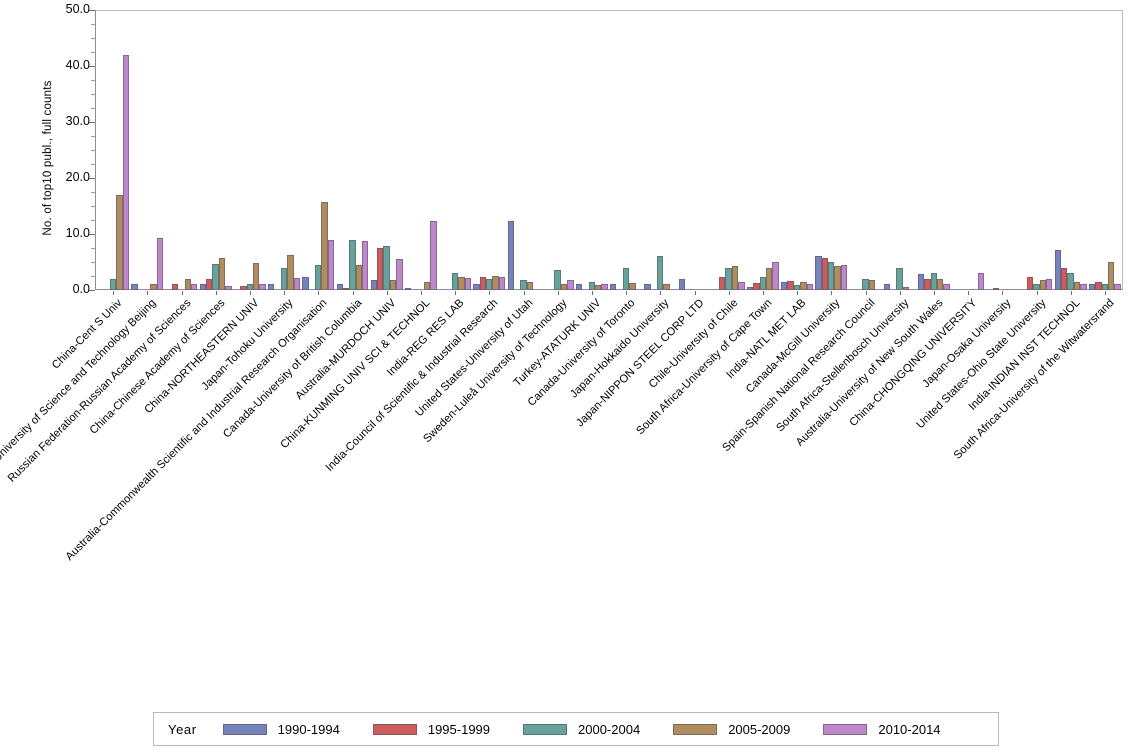  I want to click on x-axis-tick-label-text: China-KUNMING UNIV SCI & TECHNOL, so click(355, 374).